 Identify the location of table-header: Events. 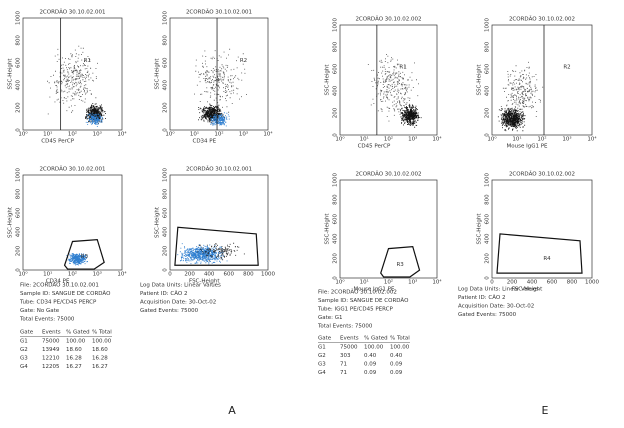
(51, 333).